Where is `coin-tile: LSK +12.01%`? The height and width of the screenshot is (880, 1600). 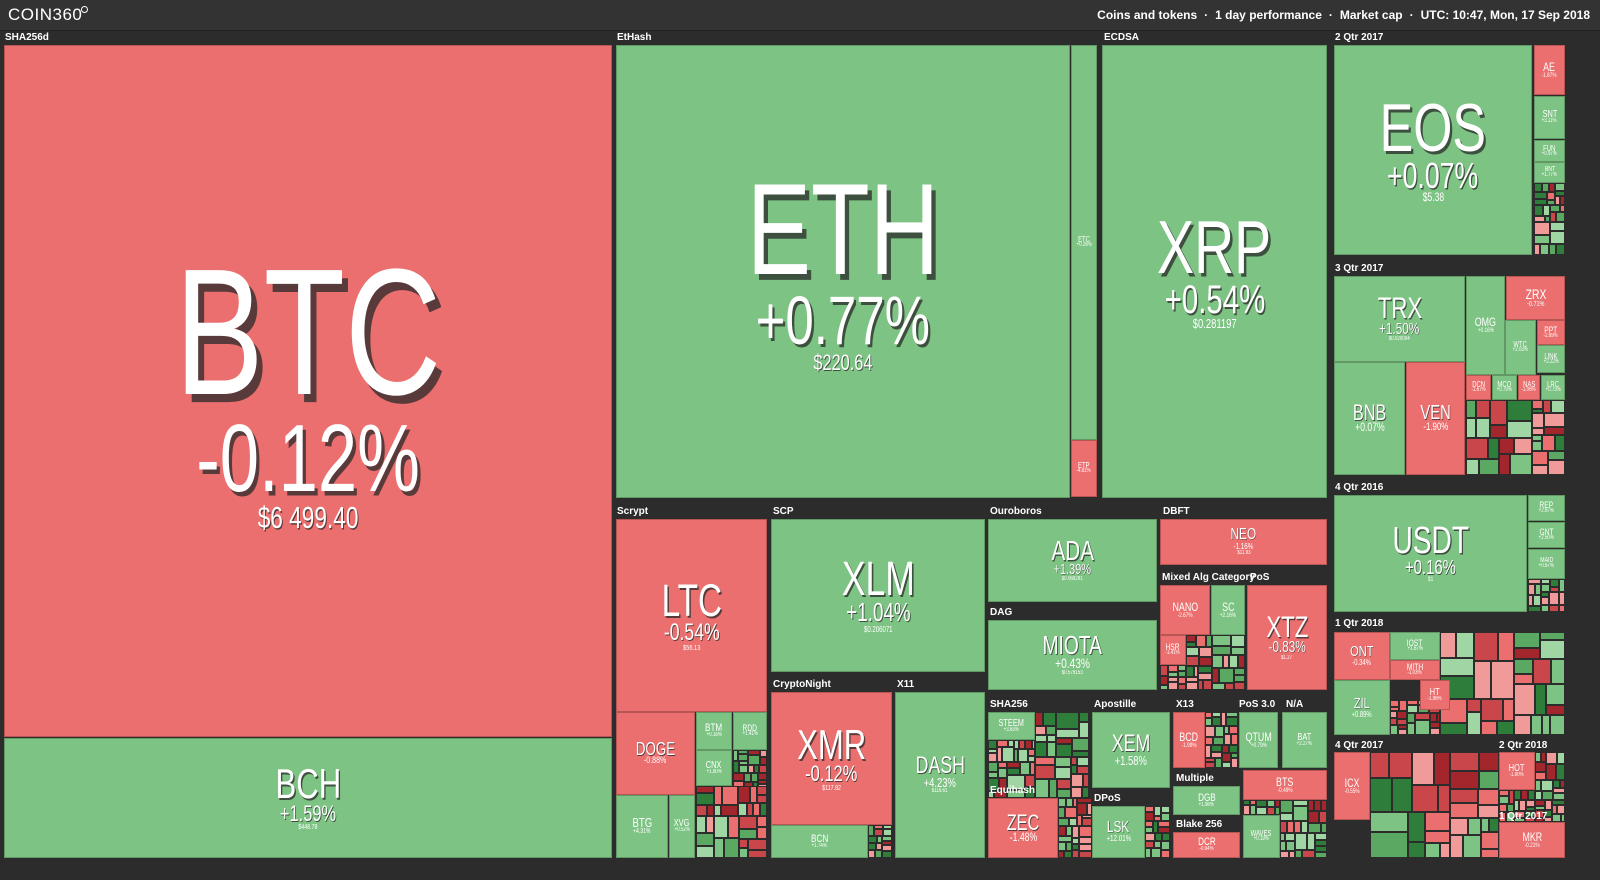 coin-tile: LSK +12.01% is located at coordinates (1118, 832).